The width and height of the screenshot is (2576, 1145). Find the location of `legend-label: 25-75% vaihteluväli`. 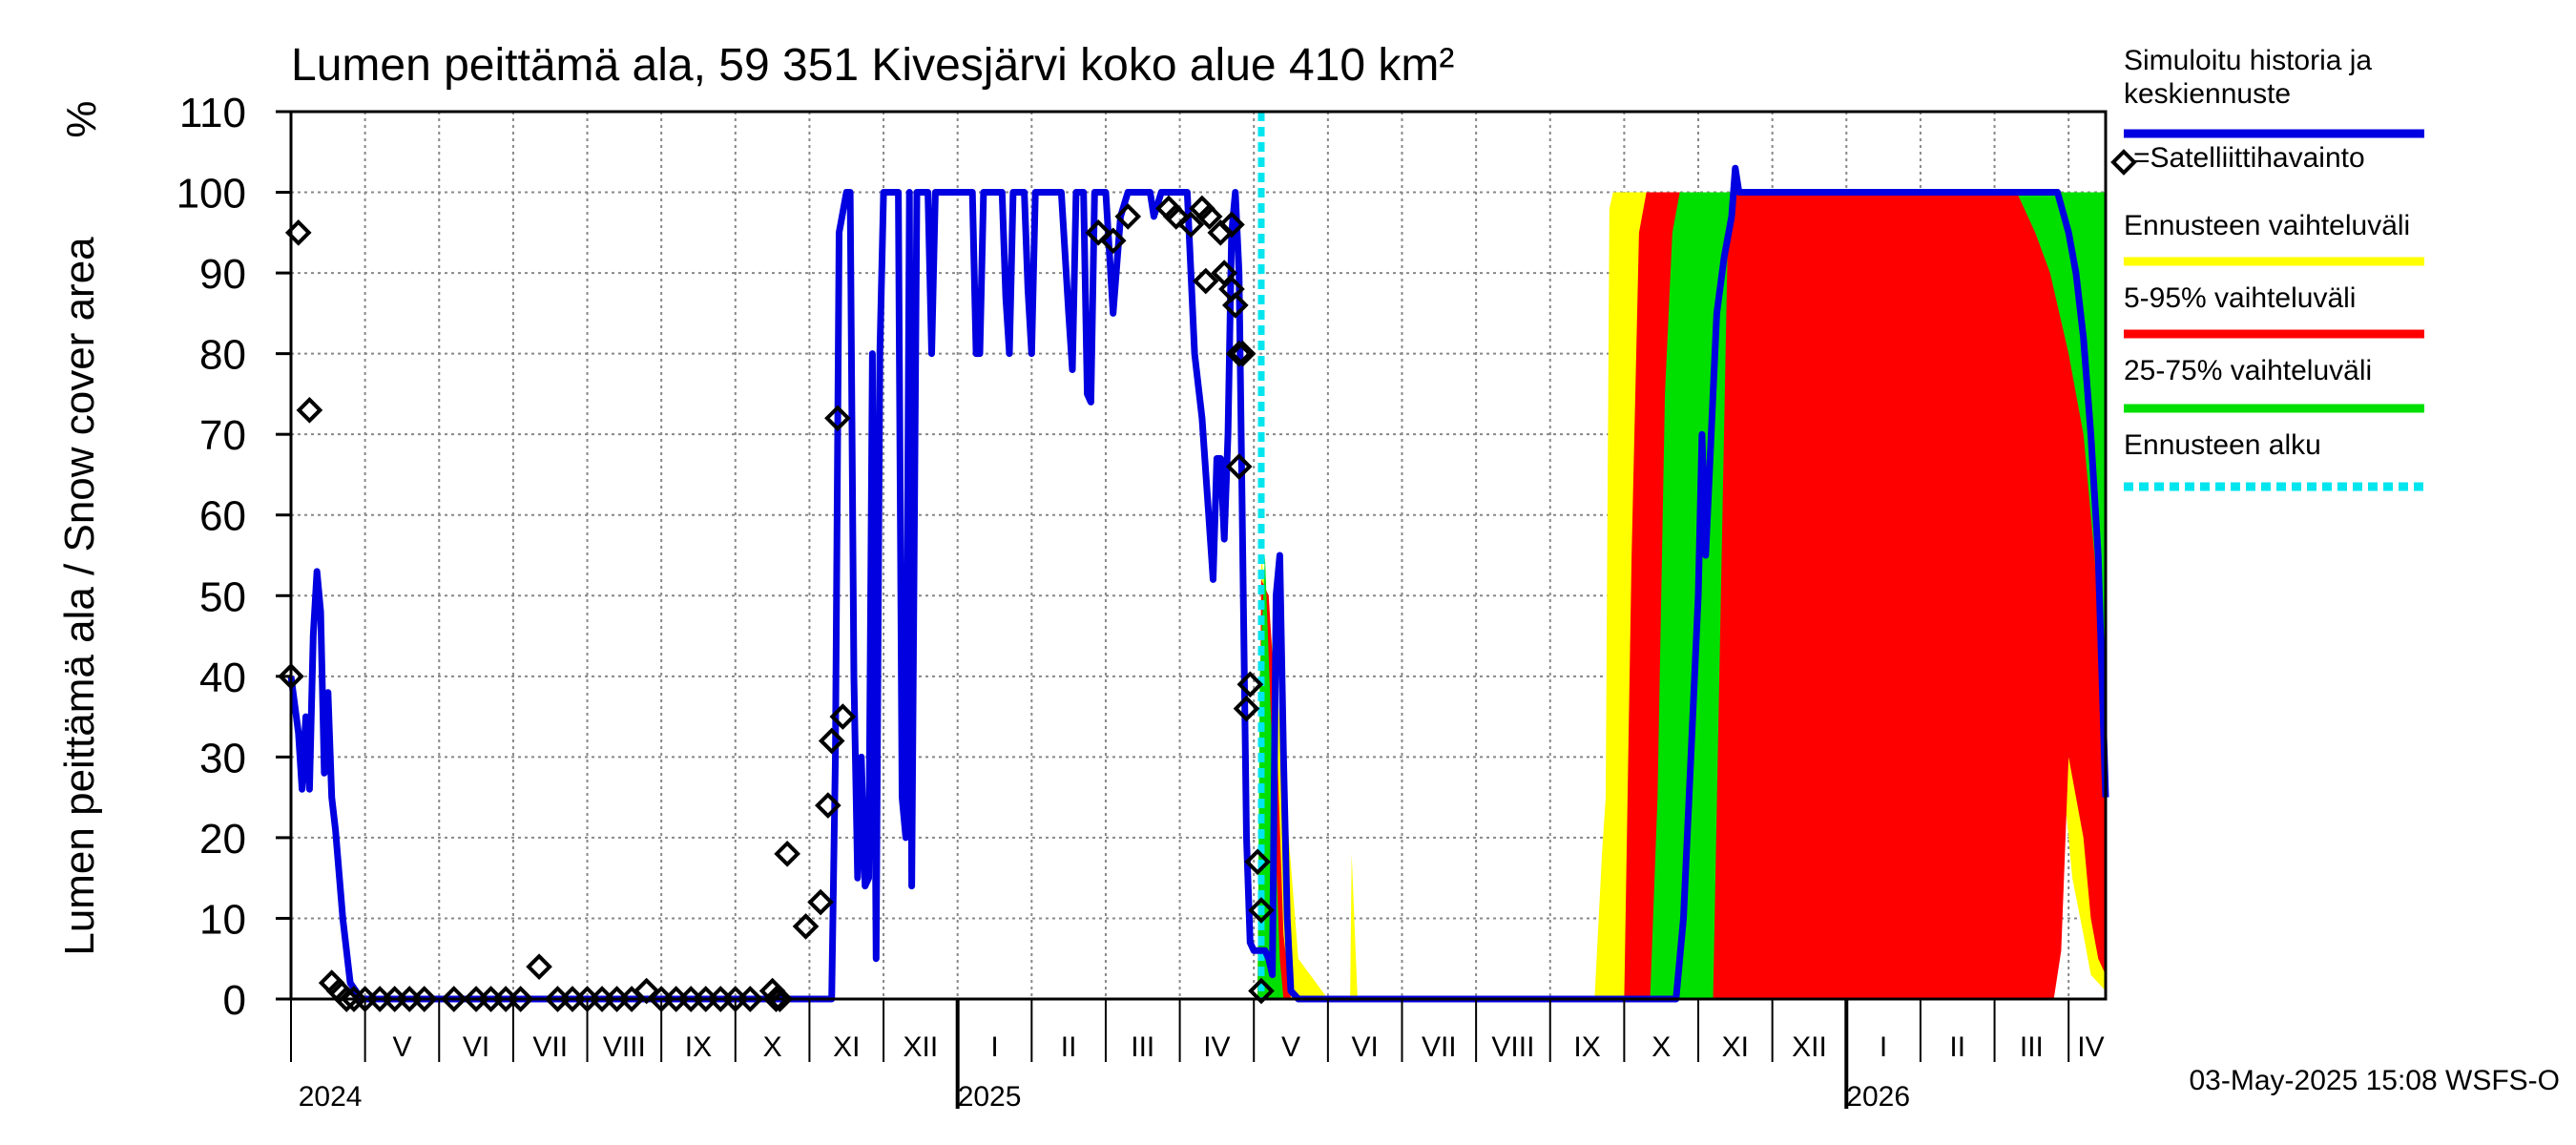

legend-label: 25-75% vaihteluväli is located at coordinates (2248, 370).